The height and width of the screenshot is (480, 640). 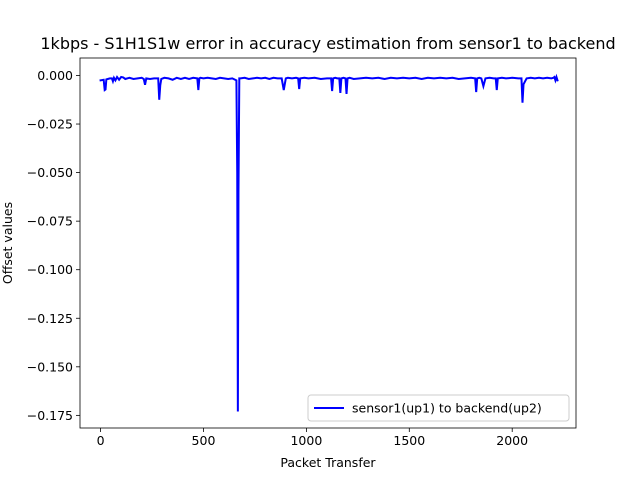 What do you see at coordinates (7, 243) in the screenshot?
I see `y-axis-label: Offset values` at bounding box center [7, 243].